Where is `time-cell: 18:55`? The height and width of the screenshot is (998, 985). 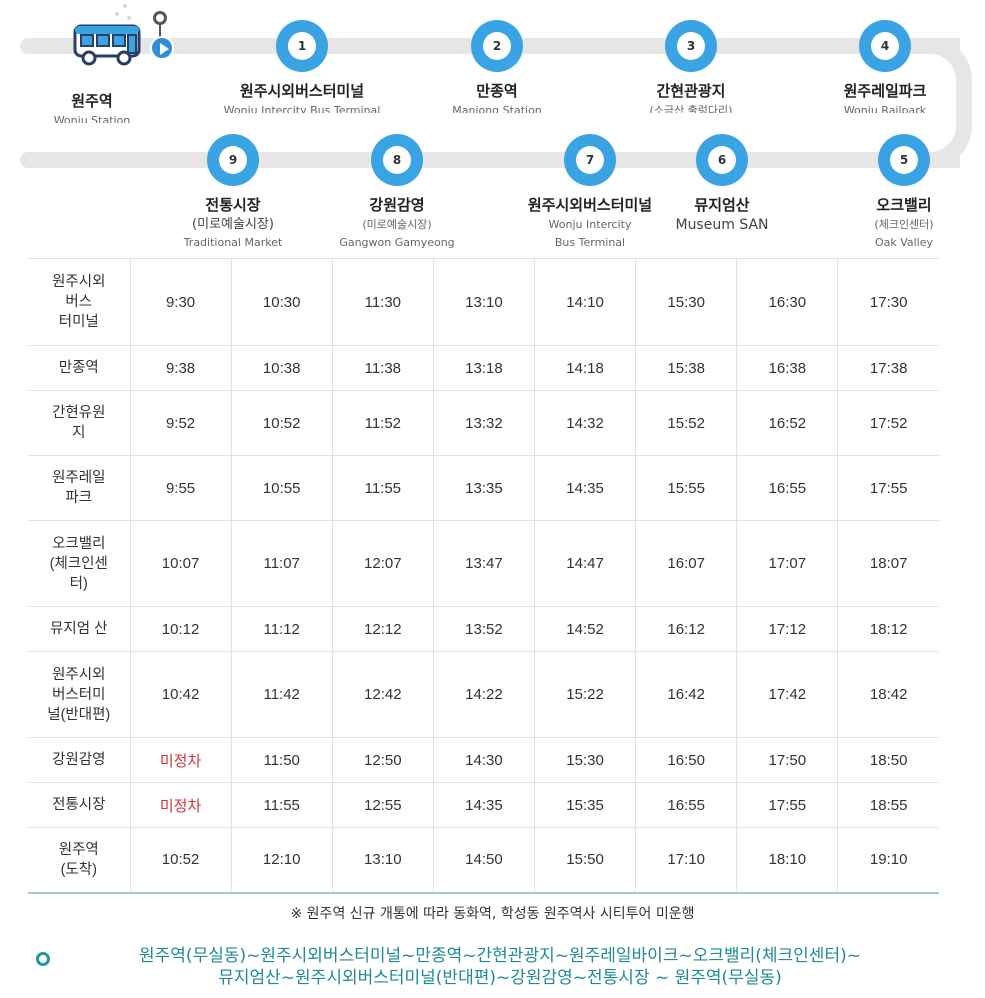
time-cell: 18:55 is located at coordinates (888, 805).